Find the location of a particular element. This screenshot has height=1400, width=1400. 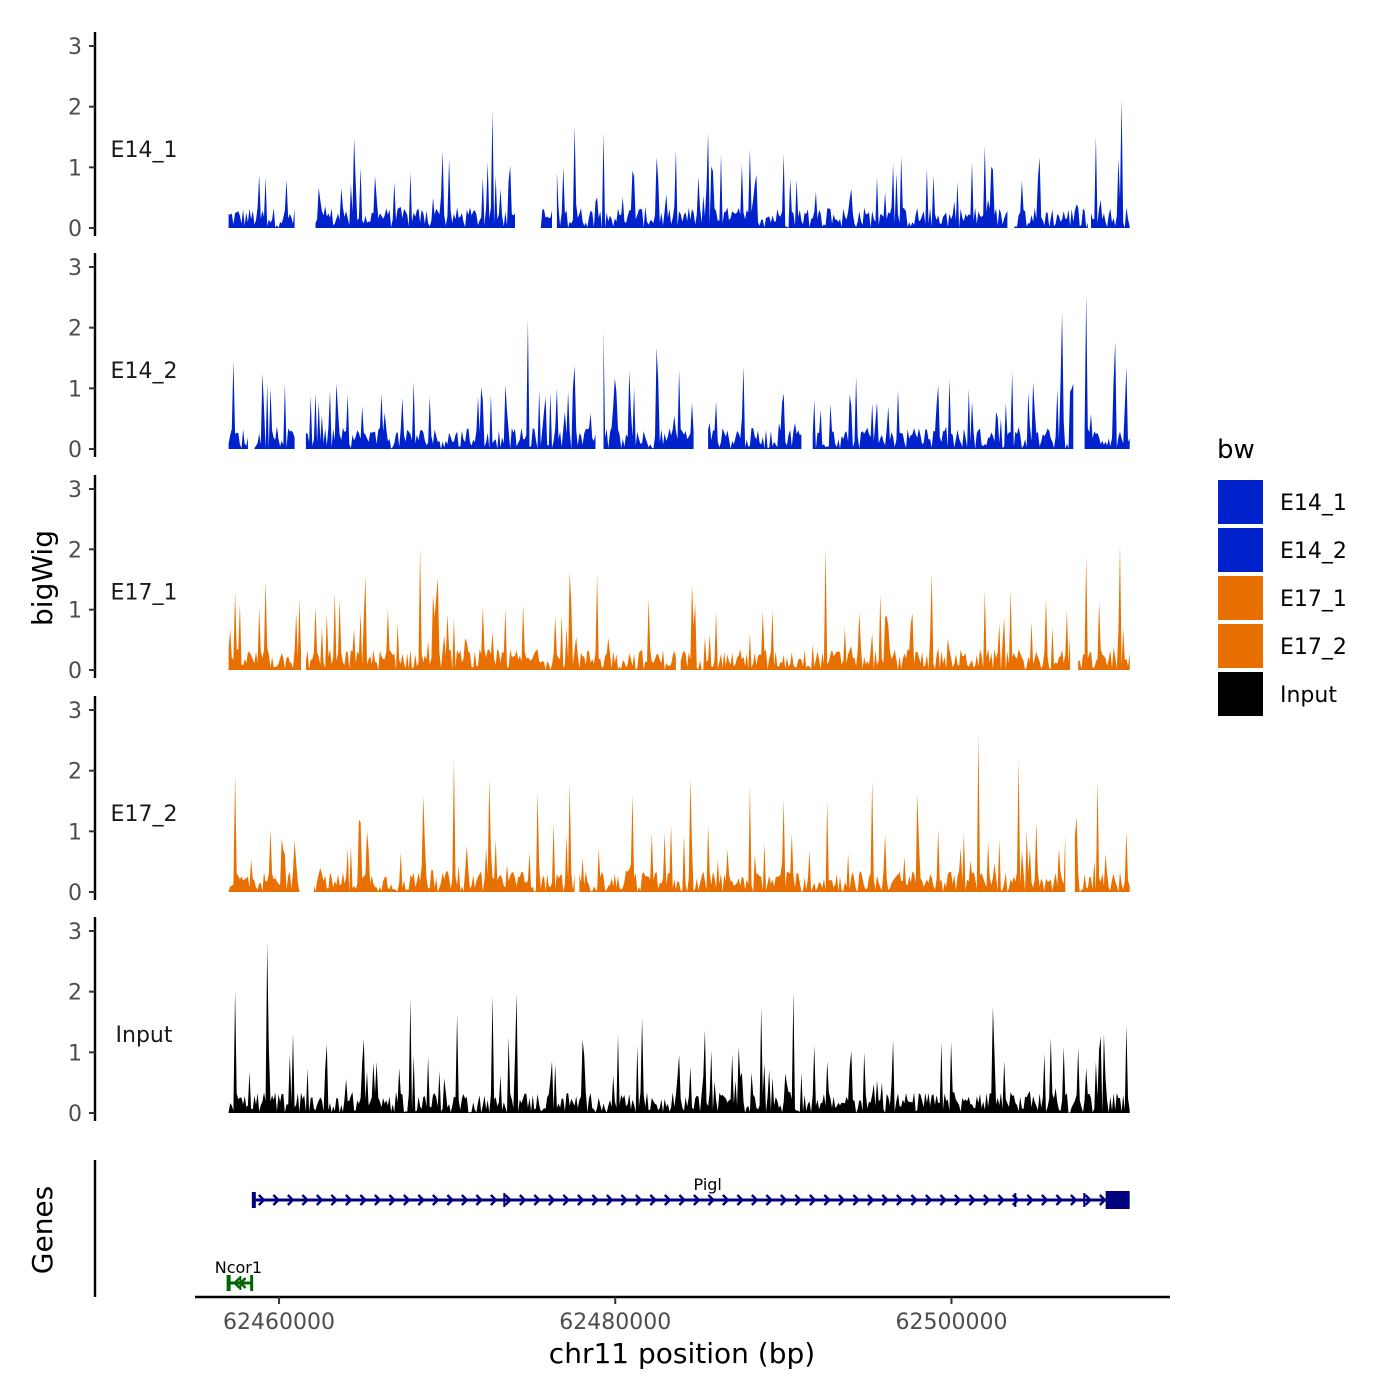

track-label: E17_1 is located at coordinates (144, 593).